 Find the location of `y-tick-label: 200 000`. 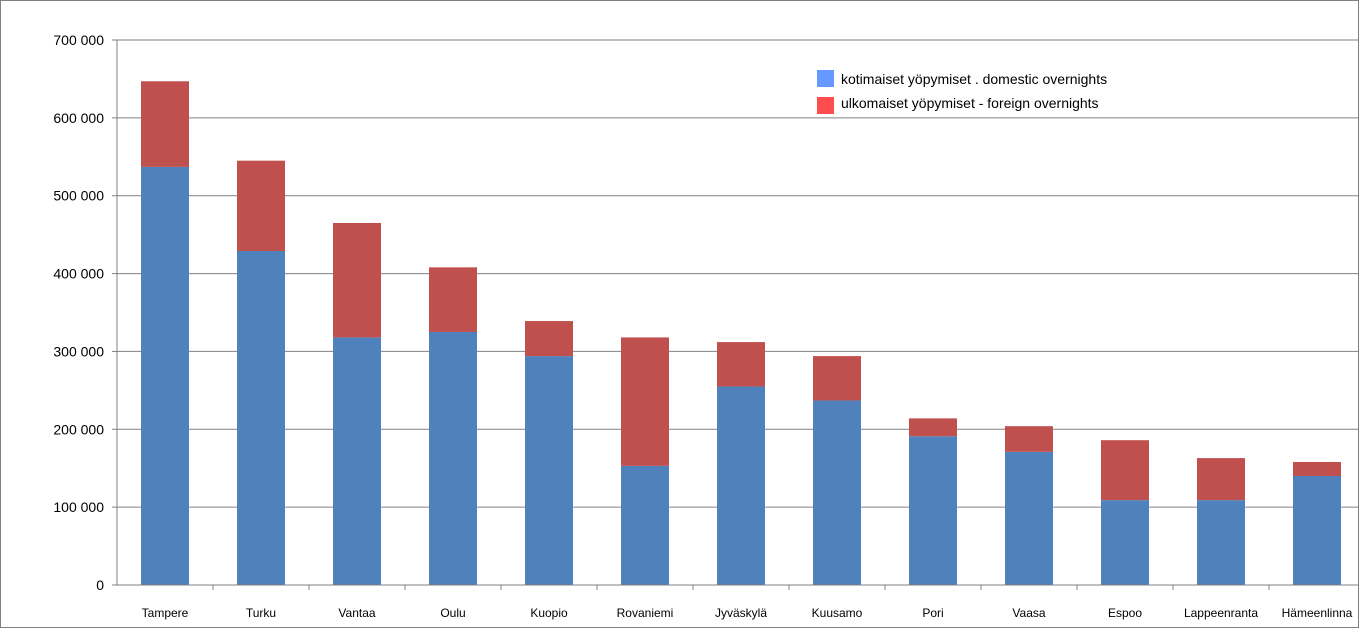

y-tick-label: 200 000 is located at coordinates (78, 429).